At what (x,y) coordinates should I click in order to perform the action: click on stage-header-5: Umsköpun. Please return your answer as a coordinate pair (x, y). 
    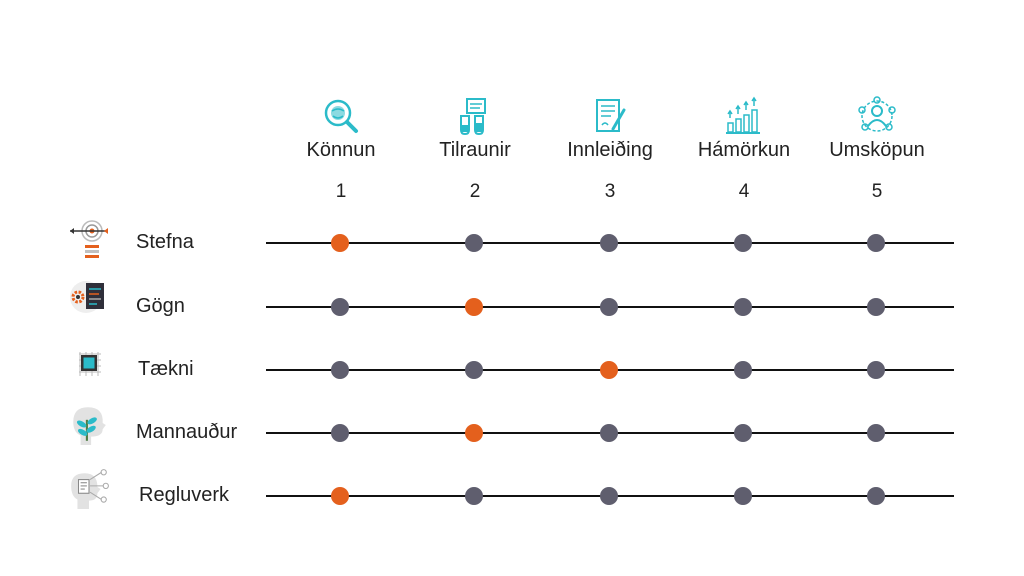
    Looking at the image, I should click on (877, 129).